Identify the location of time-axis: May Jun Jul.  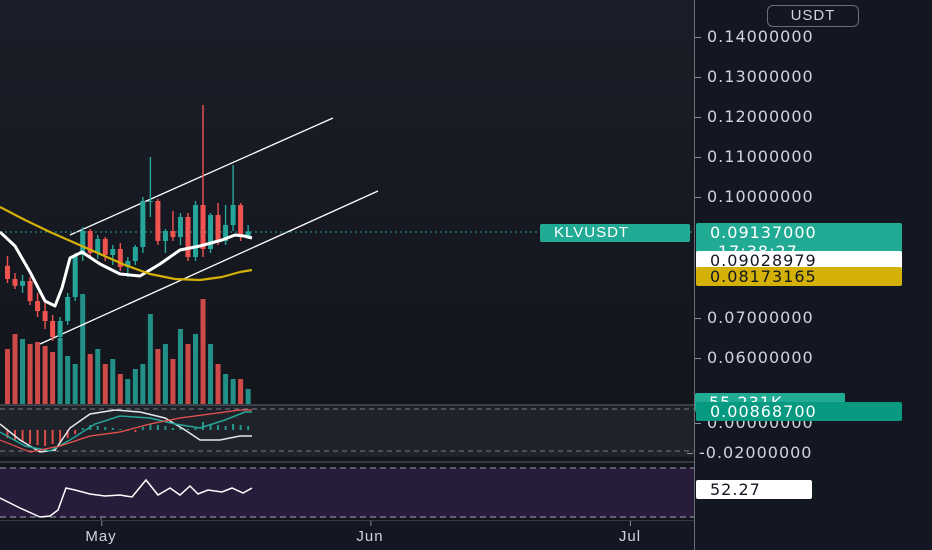
(347, 535).